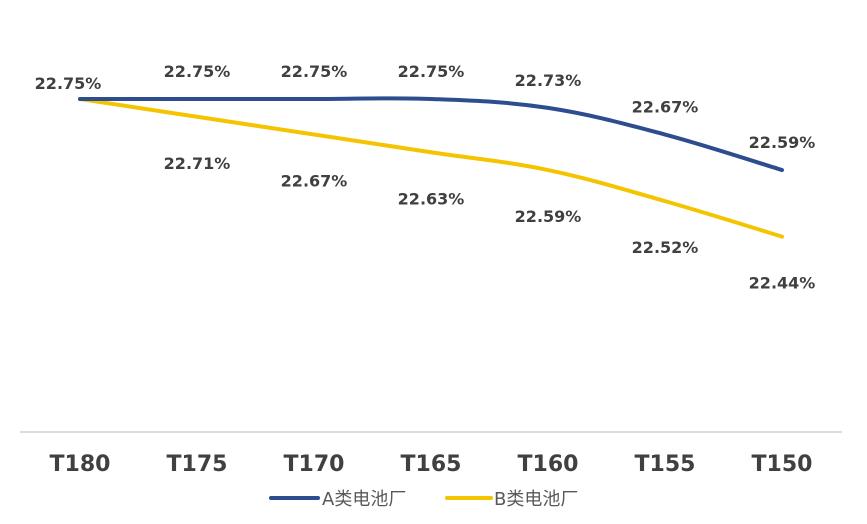  What do you see at coordinates (548, 464) in the screenshot?
I see `x-tick-label: T160` at bounding box center [548, 464].